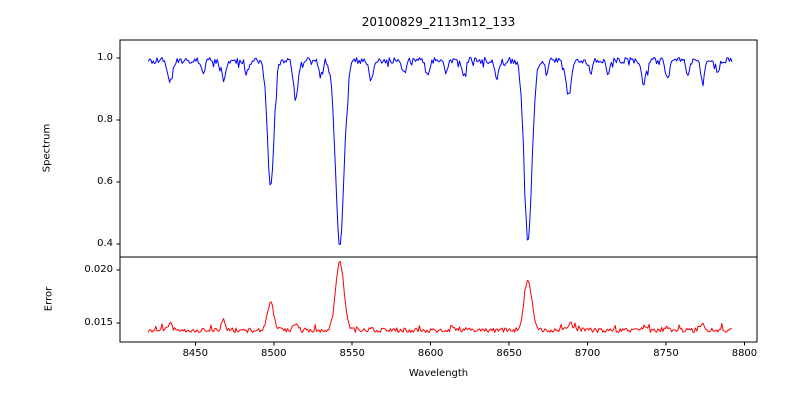  I want to click on x-tick-label: 8750, so click(666, 353).